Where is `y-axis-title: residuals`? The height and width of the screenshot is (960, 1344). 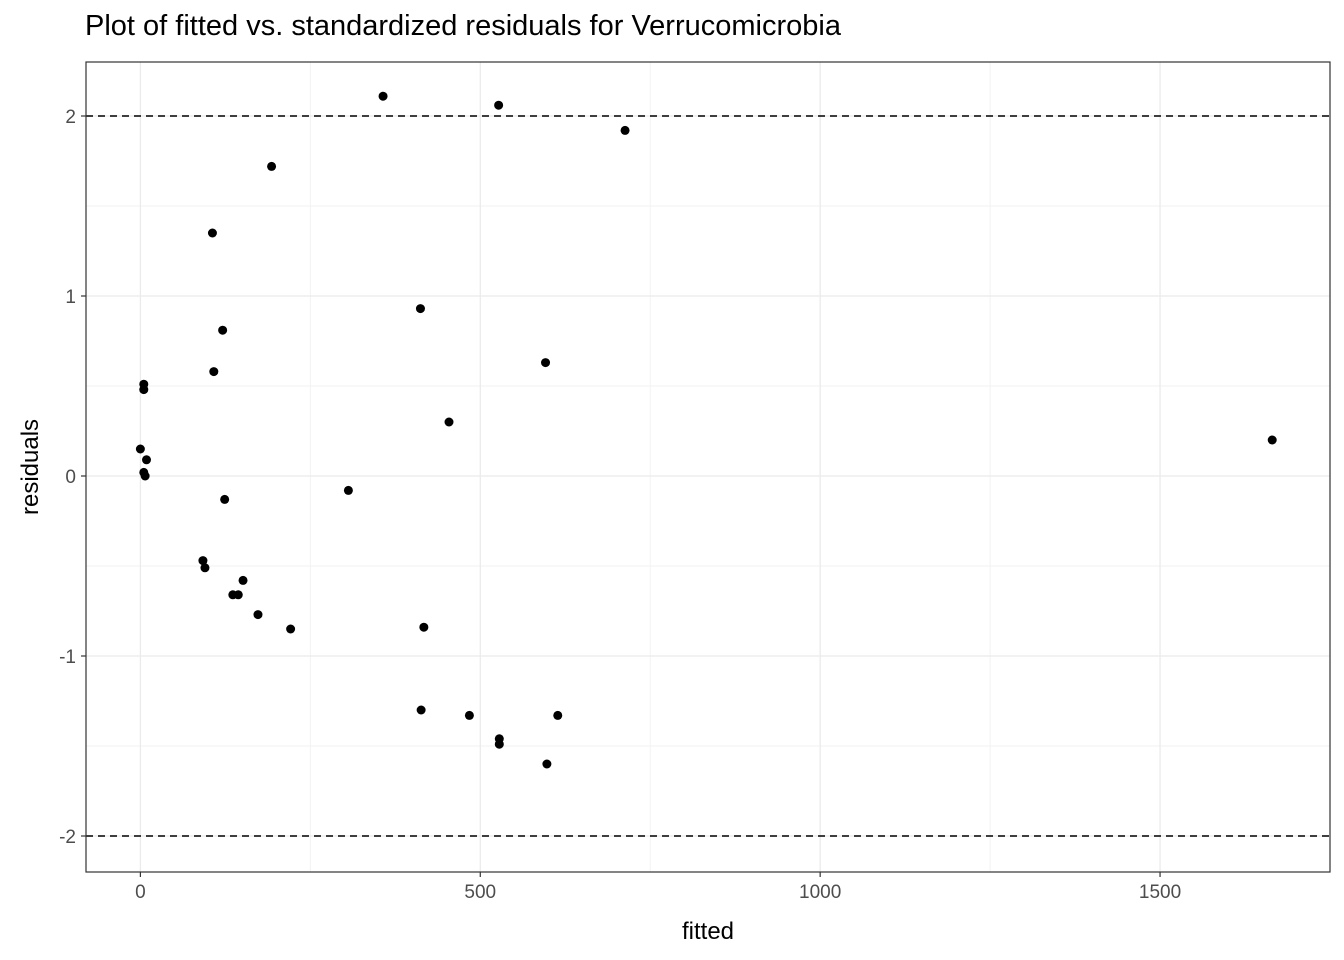 y-axis-title: residuals is located at coordinates (30, 467).